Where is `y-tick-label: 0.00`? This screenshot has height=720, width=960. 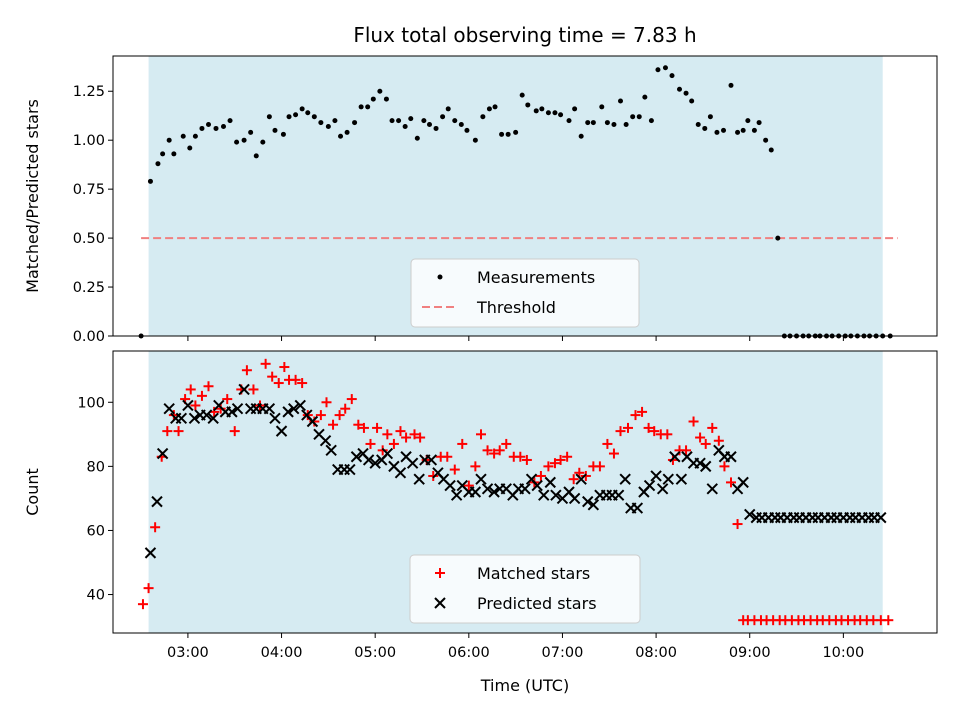 y-tick-label: 0.00 is located at coordinates (89, 337).